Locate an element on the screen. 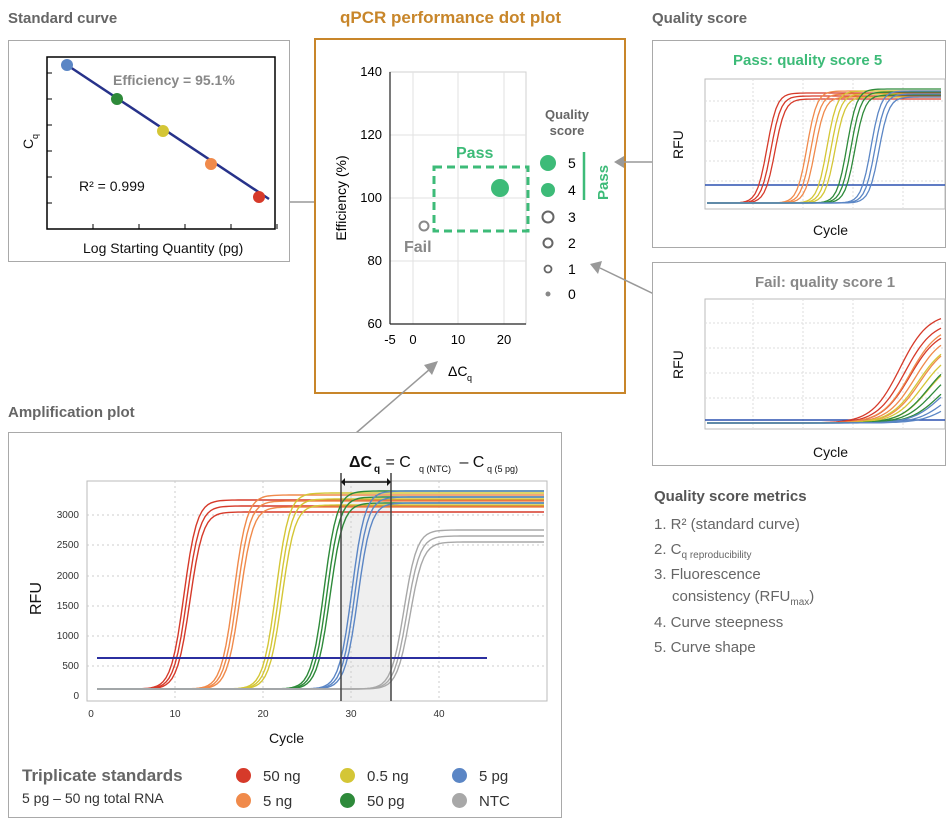 This screenshot has width=946, height=824. legend-item: 50 ng is located at coordinates (268, 776).